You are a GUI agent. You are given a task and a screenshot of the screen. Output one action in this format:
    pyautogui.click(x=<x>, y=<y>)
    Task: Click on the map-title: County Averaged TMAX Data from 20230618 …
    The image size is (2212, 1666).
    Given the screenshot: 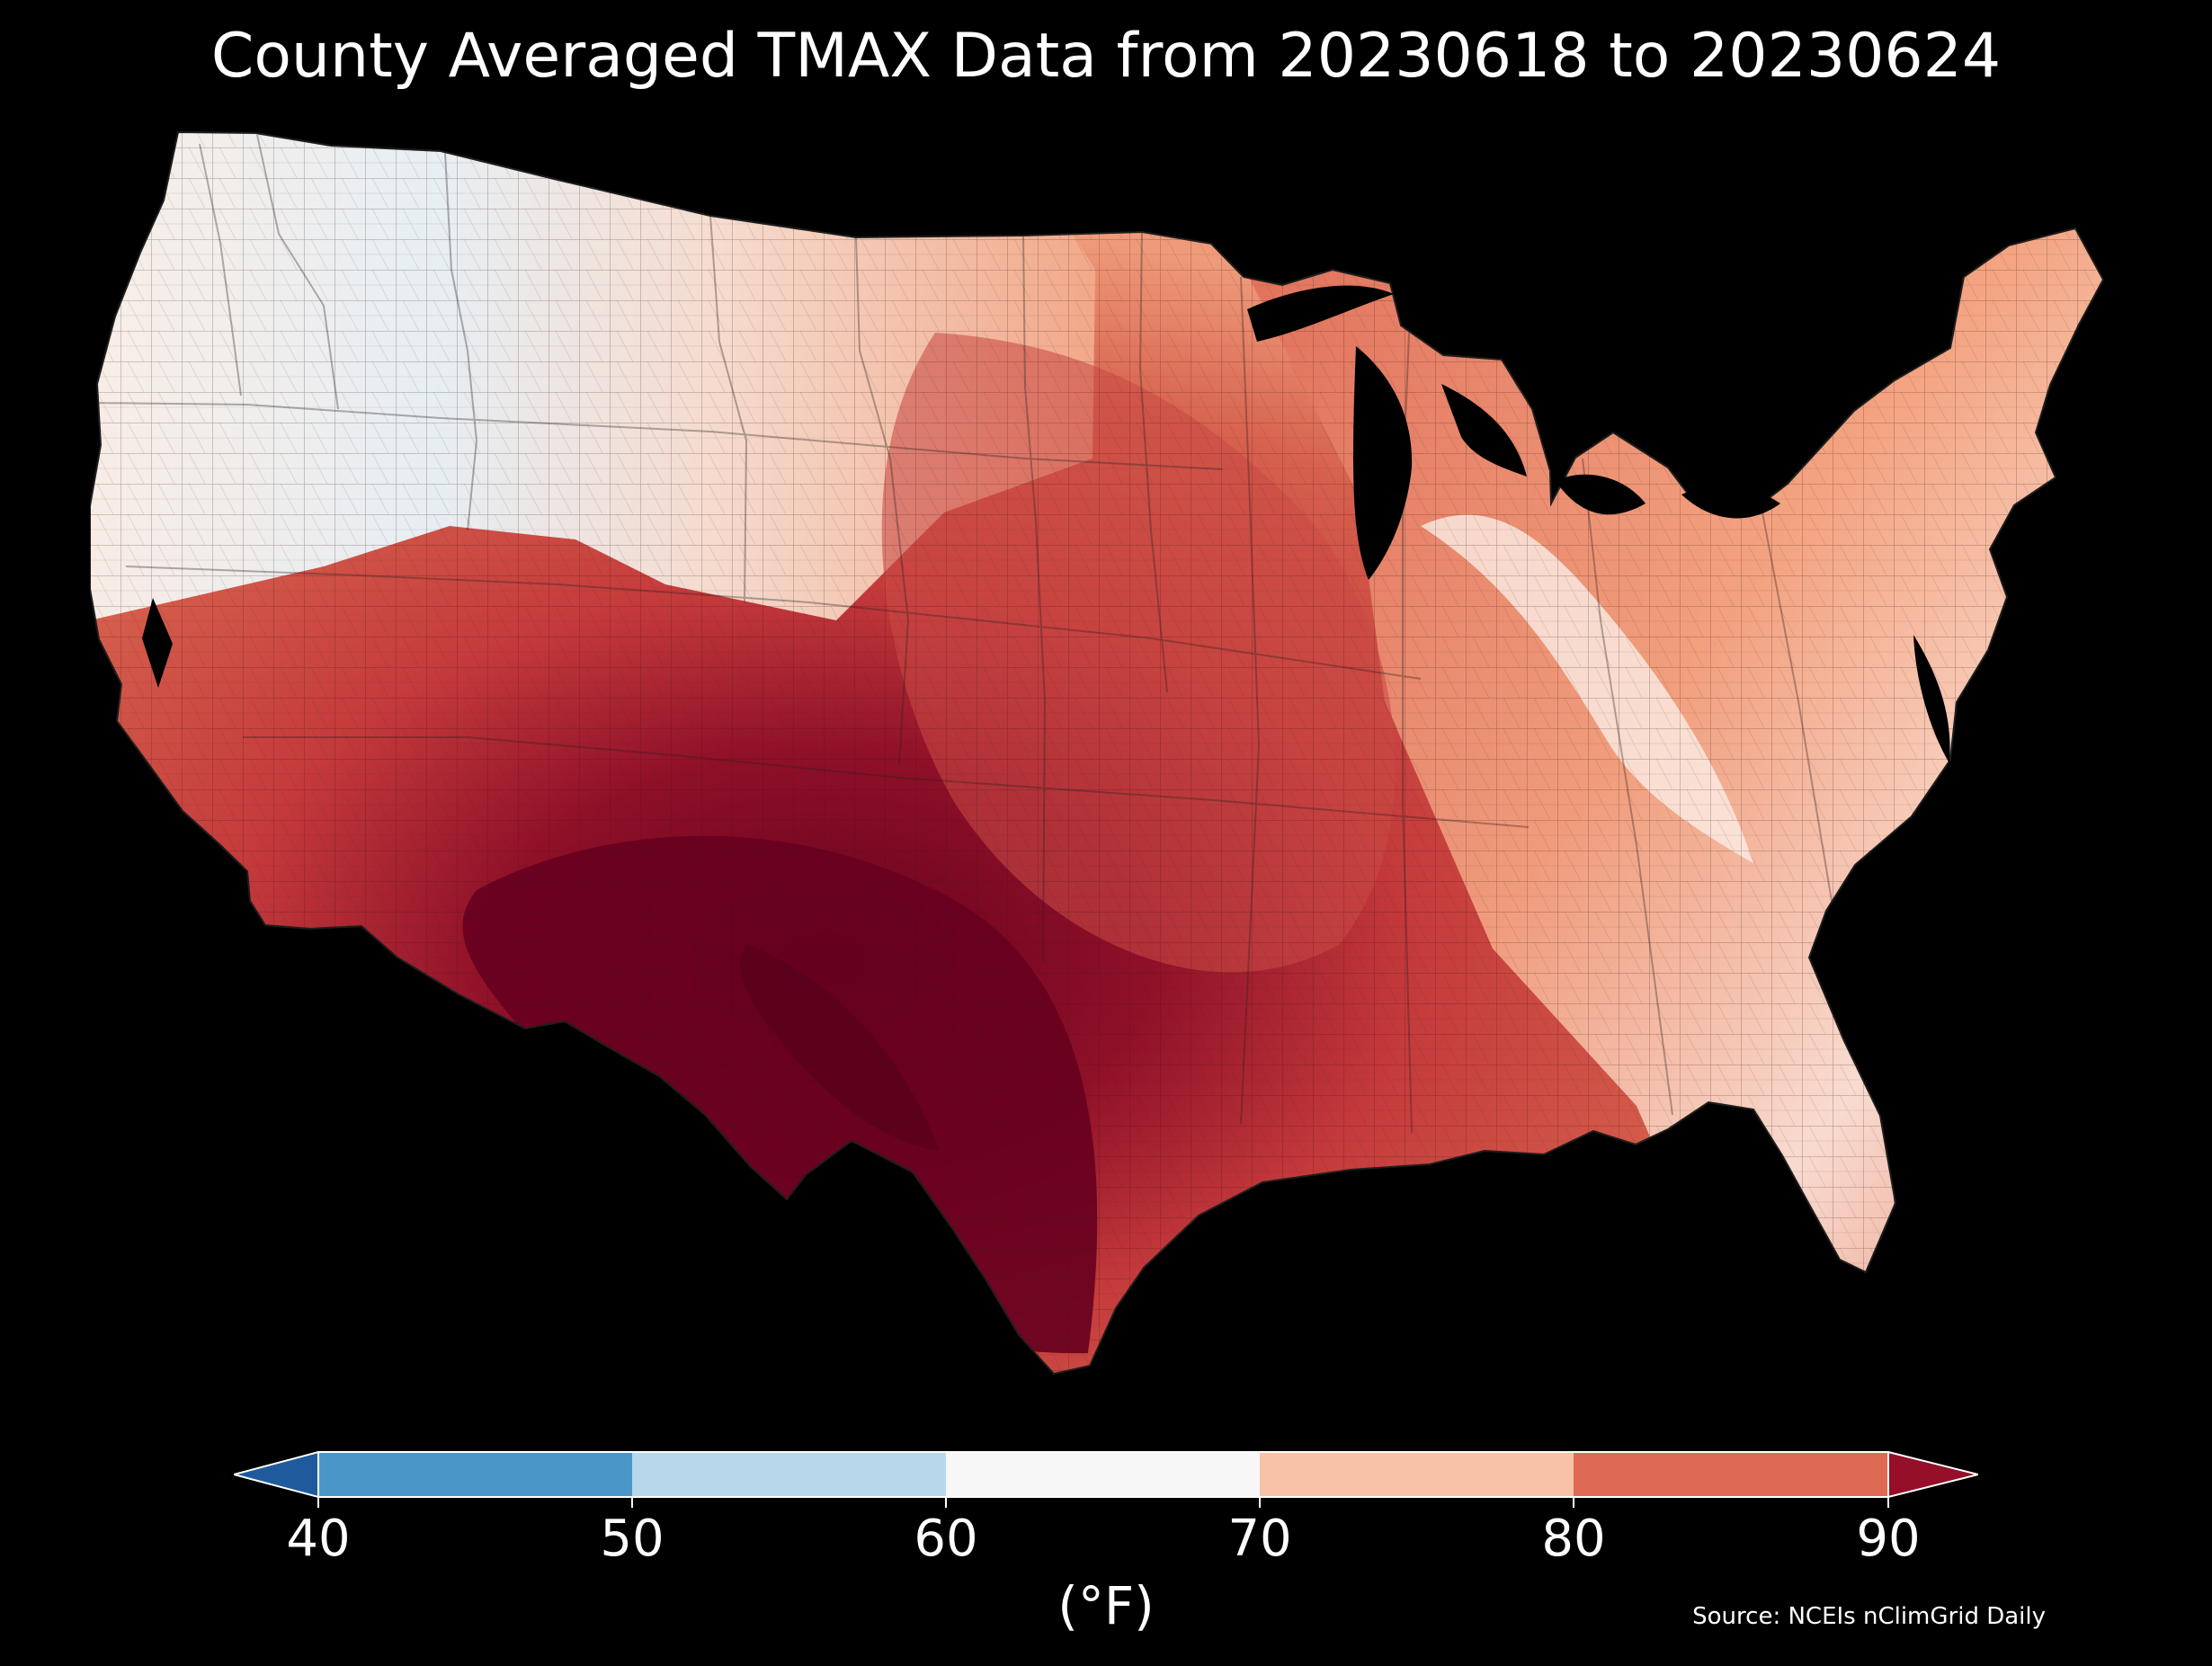 What is the action you would take?
    pyautogui.click(x=1106, y=56)
    